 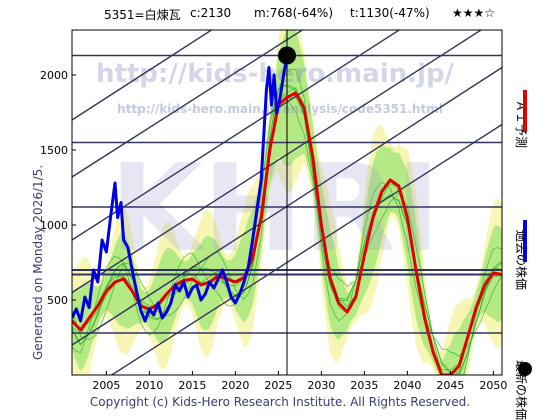 I want to click on legend-label-0: ＡＩ予測, so click(x=521, y=124).